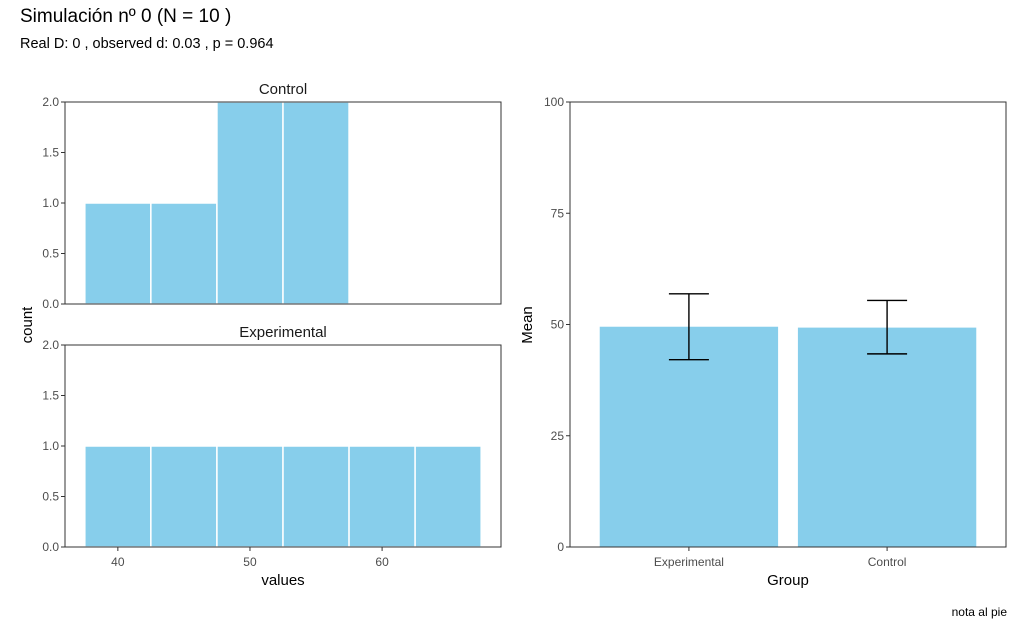 This screenshot has height=629, width=1024. Describe the element at coordinates (283, 332) in the screenshot. I see `facet-label-experimental: Experimental` at that location.